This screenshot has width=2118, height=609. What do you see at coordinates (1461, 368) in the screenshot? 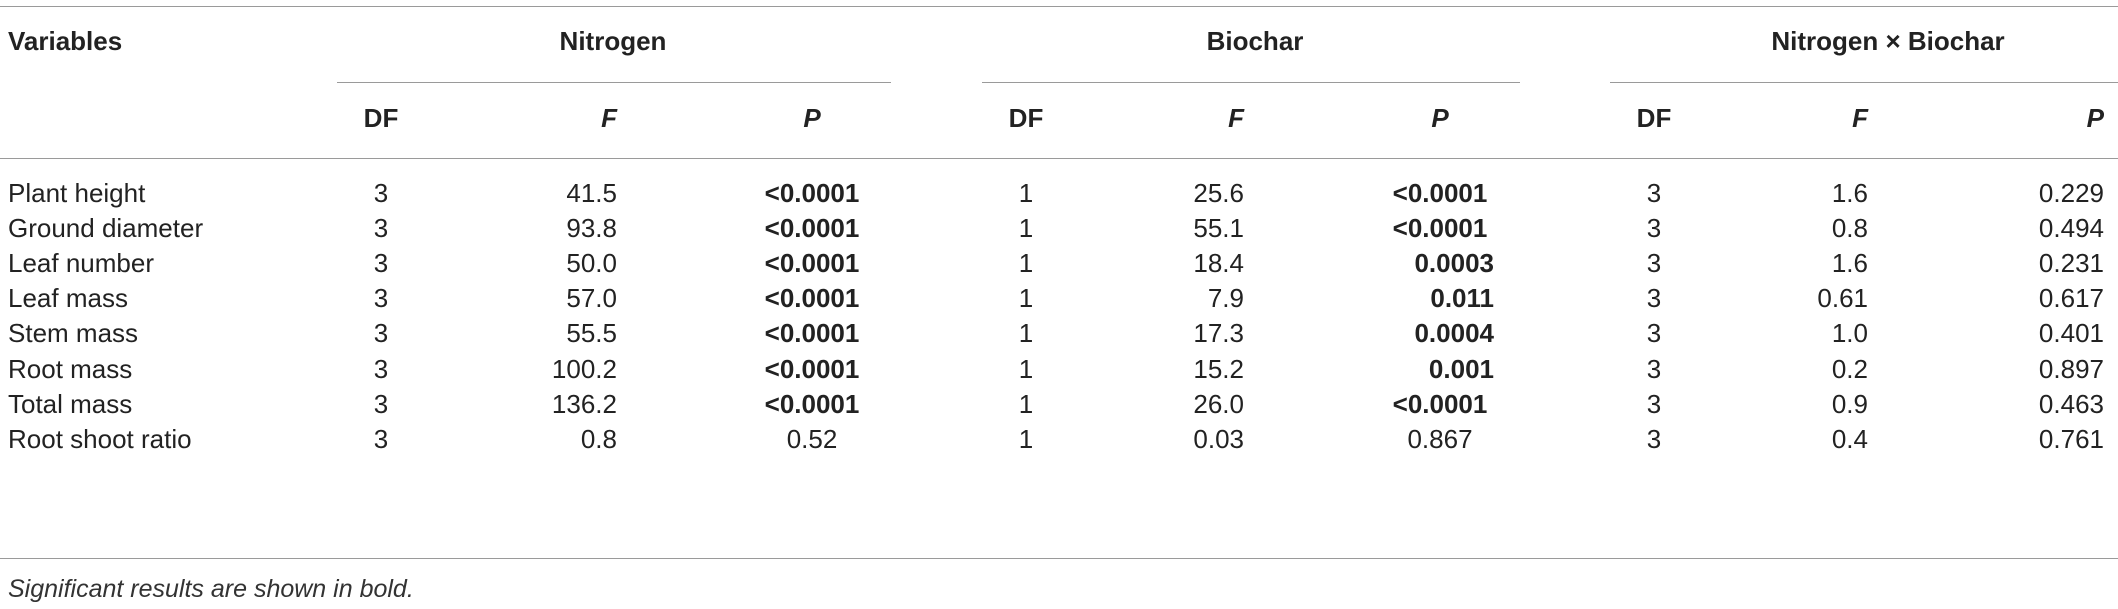
I see `cell-biochar-p: 0.001` at bounding box center [1461, 368].